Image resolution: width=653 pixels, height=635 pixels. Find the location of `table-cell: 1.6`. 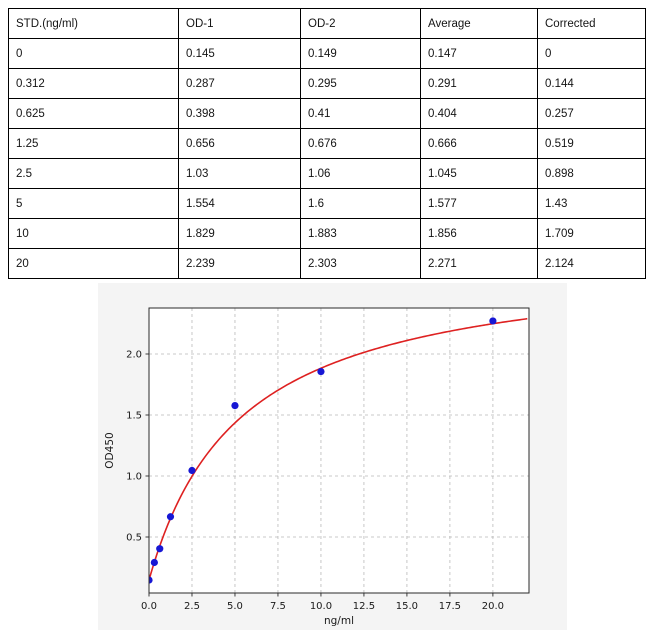

table-cell: 1.6 is located at coordinates (360, 203).